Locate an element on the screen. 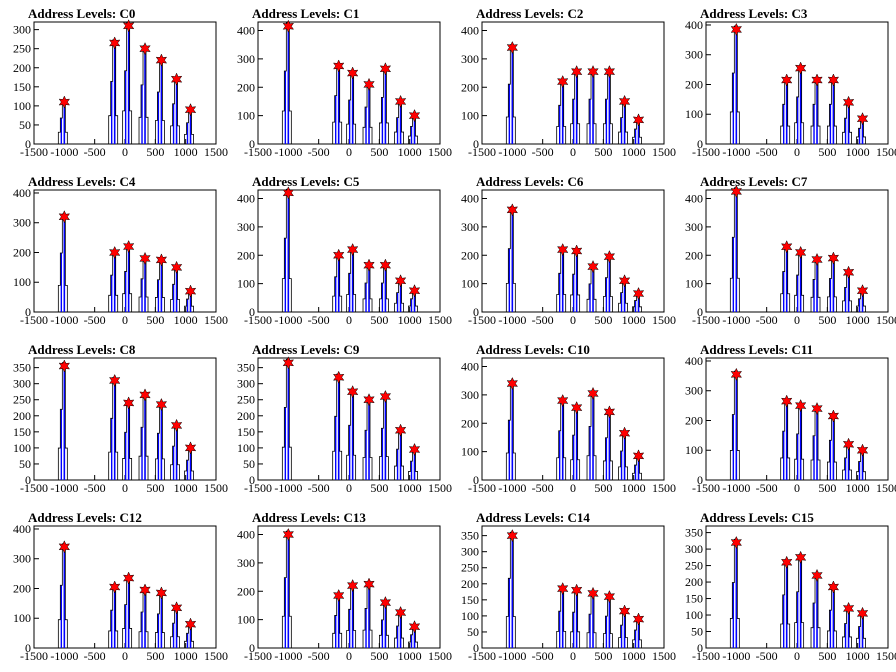 The image size is (896, 672). panel-title: Address Levels: C15 is located at coordinates (757, 517).